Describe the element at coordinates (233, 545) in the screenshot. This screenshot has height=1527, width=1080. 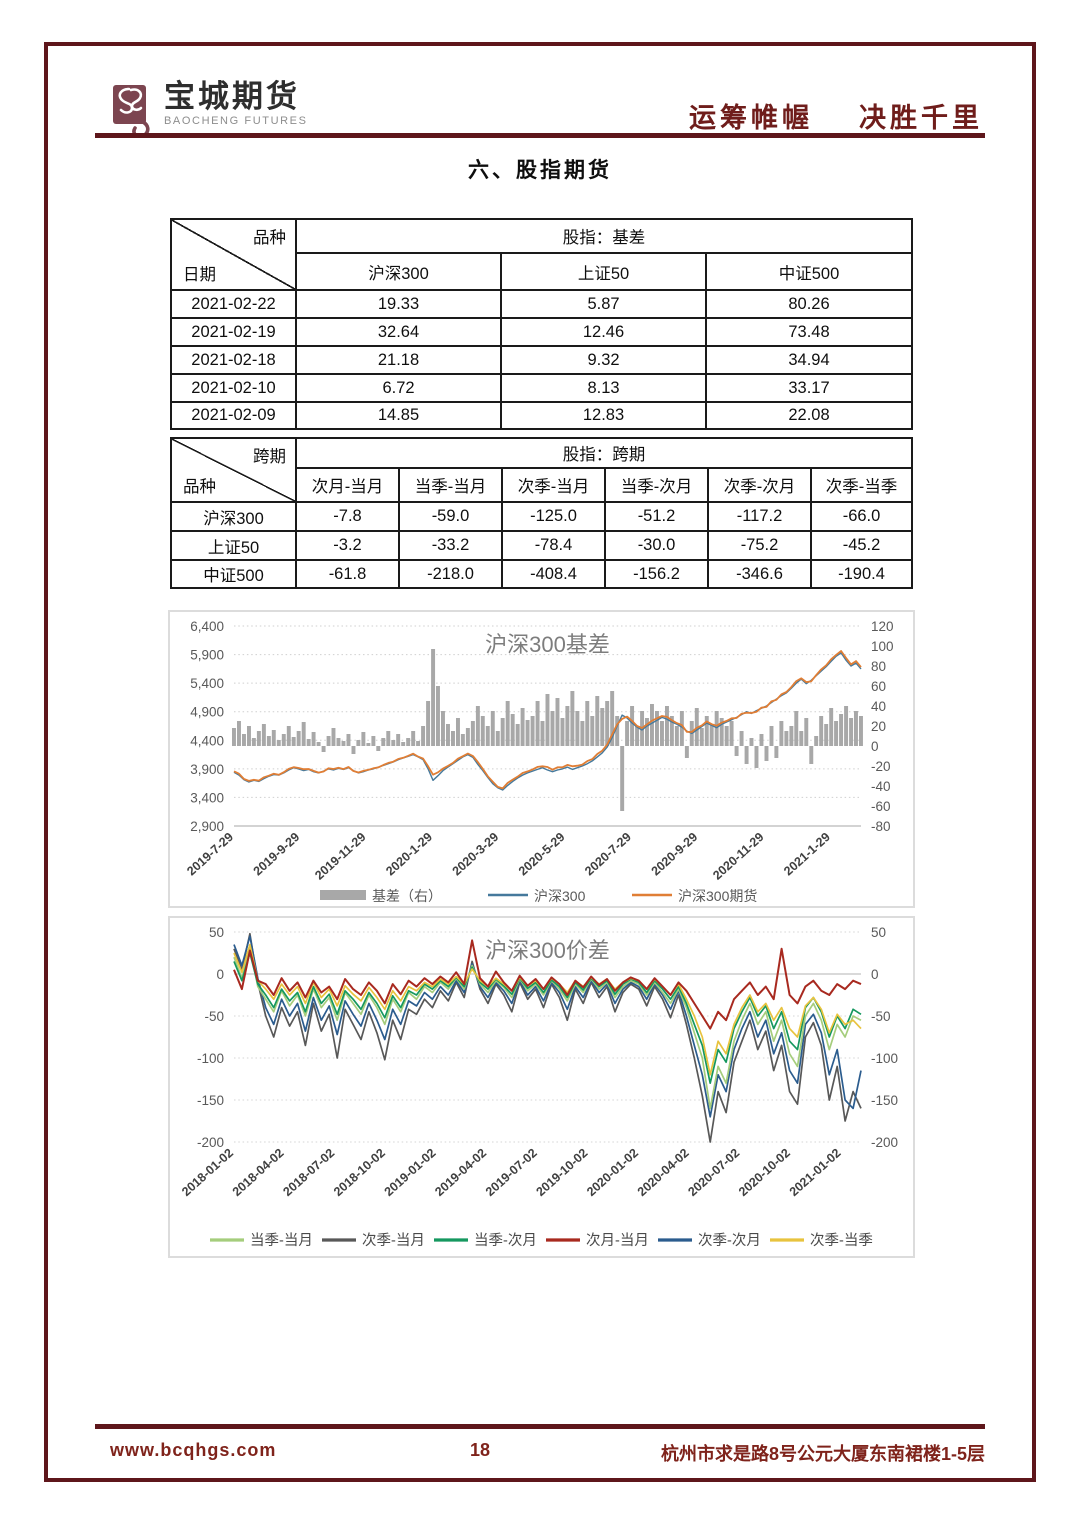
I see `row-header: 上证50` at that location.